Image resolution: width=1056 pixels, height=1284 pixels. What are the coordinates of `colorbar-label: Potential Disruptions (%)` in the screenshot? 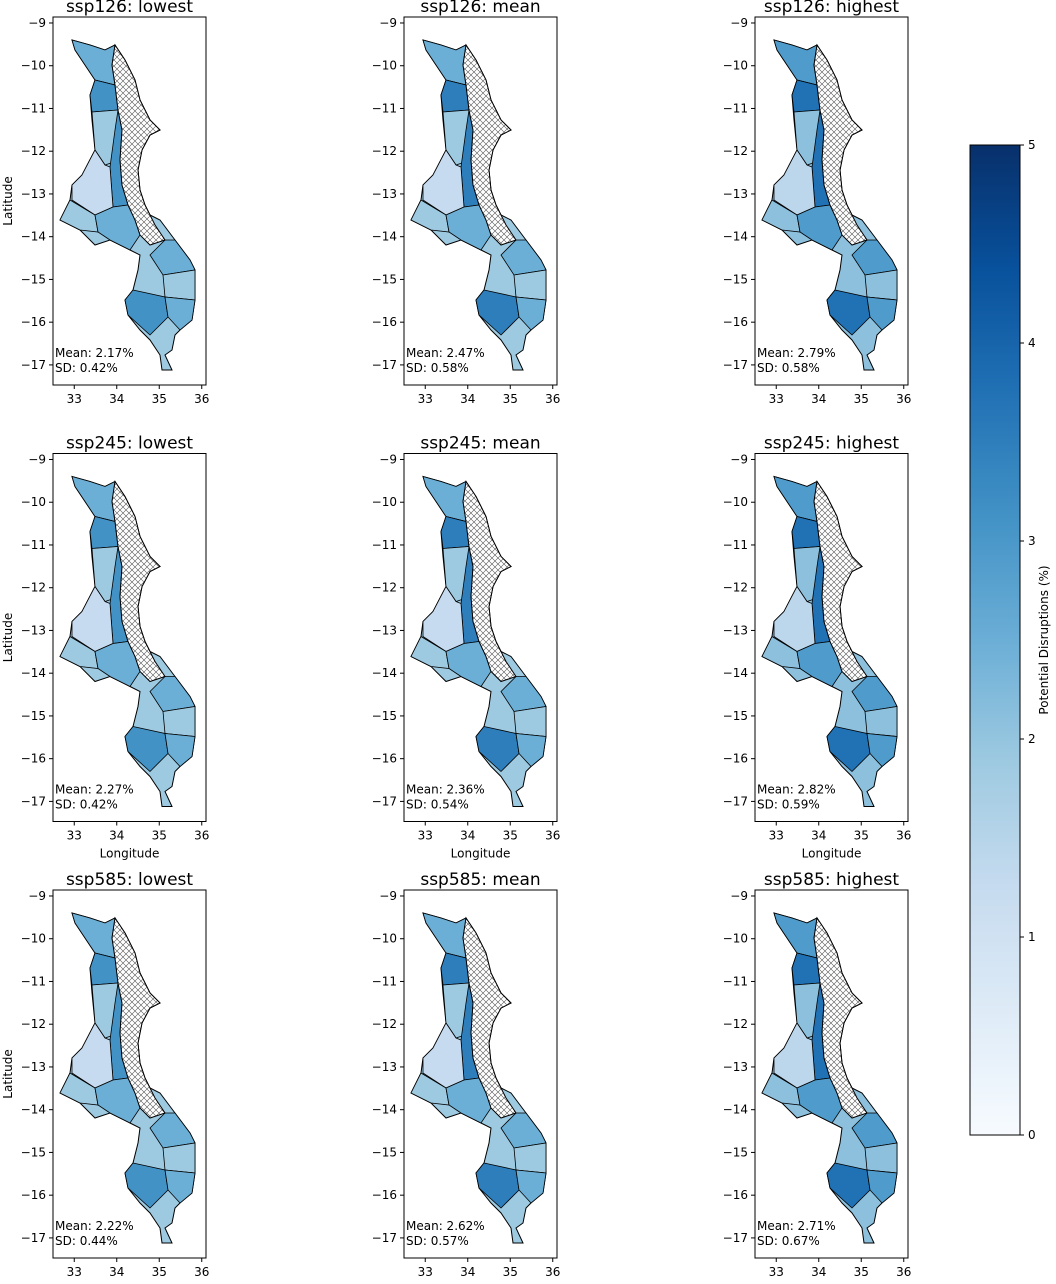 It's located at (1044, 639).